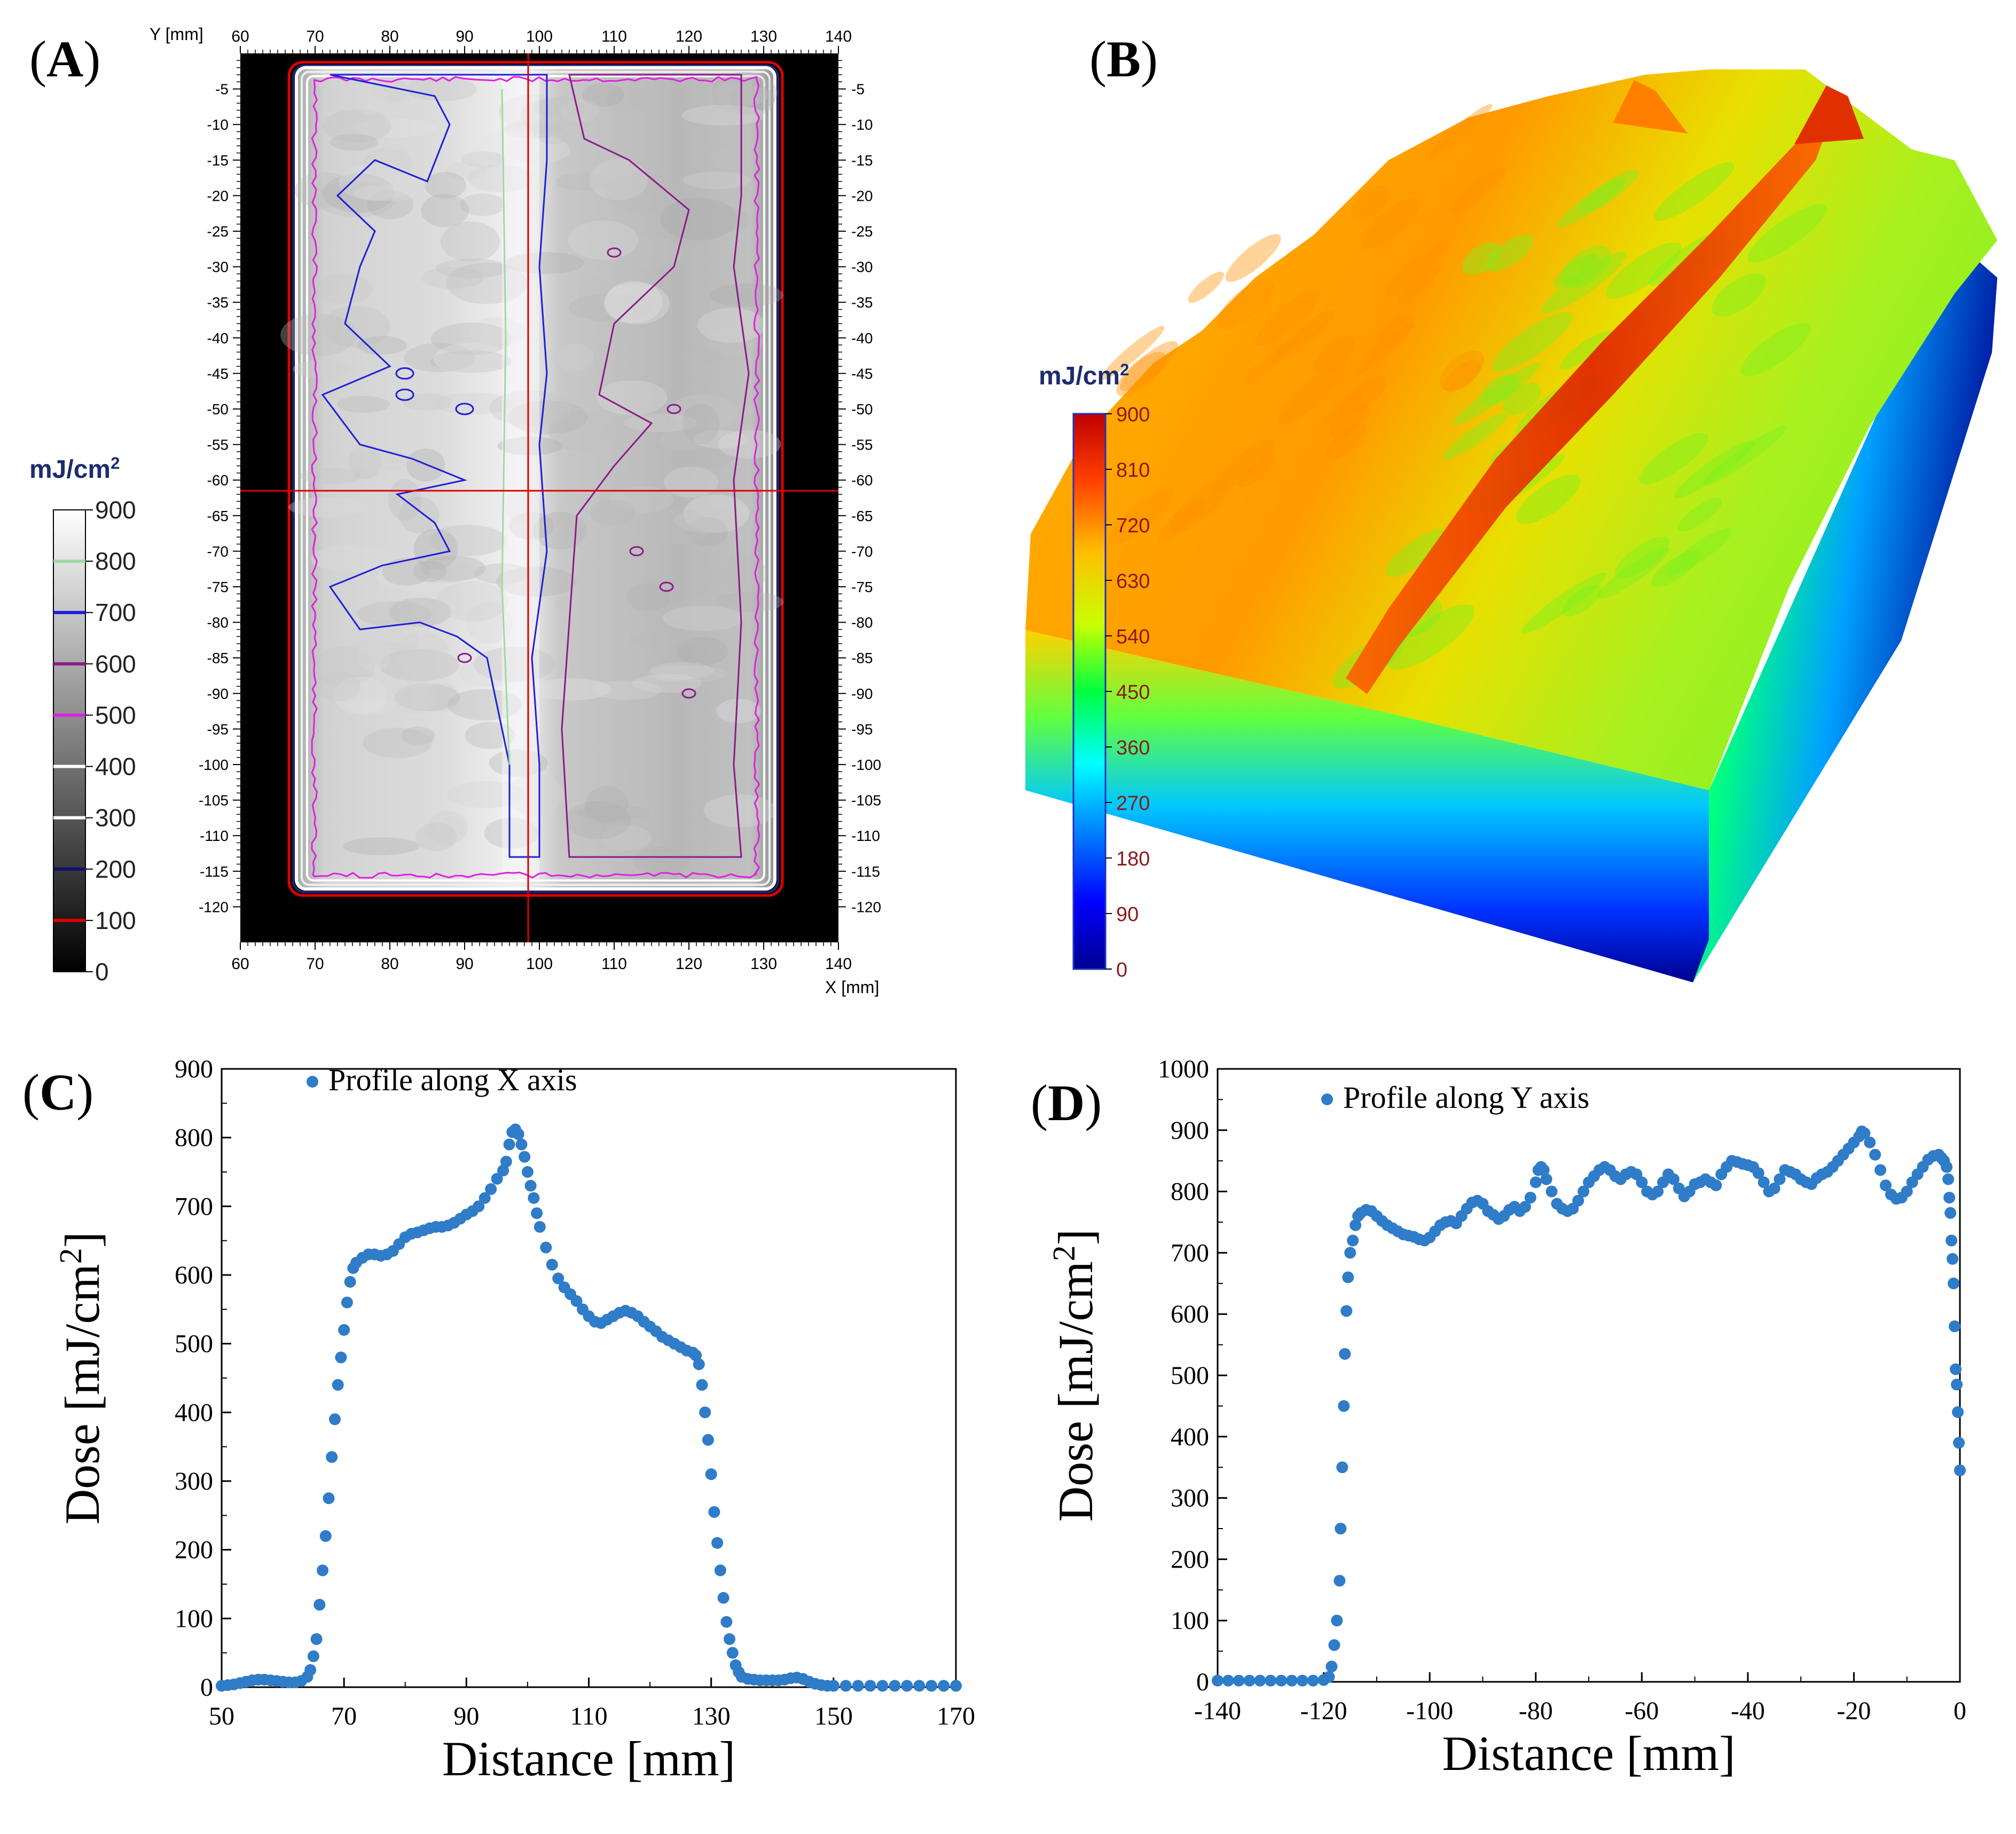 Image resolution: width=2016 pixels, height=1834 pixels. What do you see at coordinates (1190, 1621) in the screenshot?
I see `y-tick-label: 100` at bounding box center [1190, 1621].